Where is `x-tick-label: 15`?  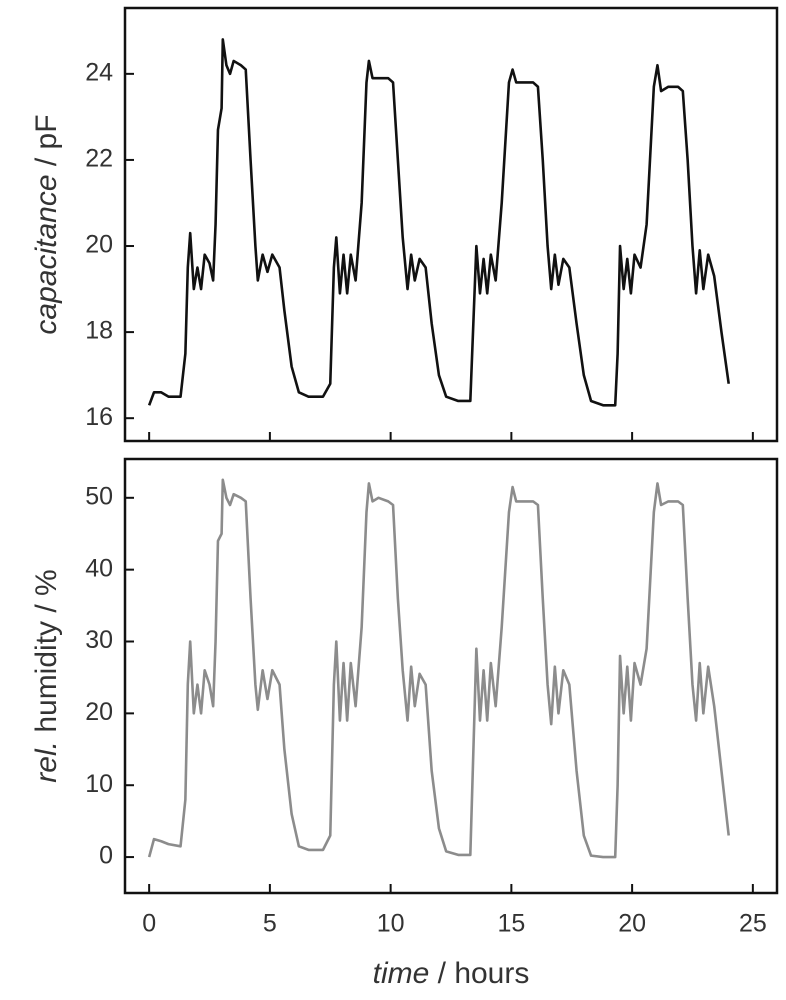 x-tick-label: 15 is located at coordinates (511, 924).